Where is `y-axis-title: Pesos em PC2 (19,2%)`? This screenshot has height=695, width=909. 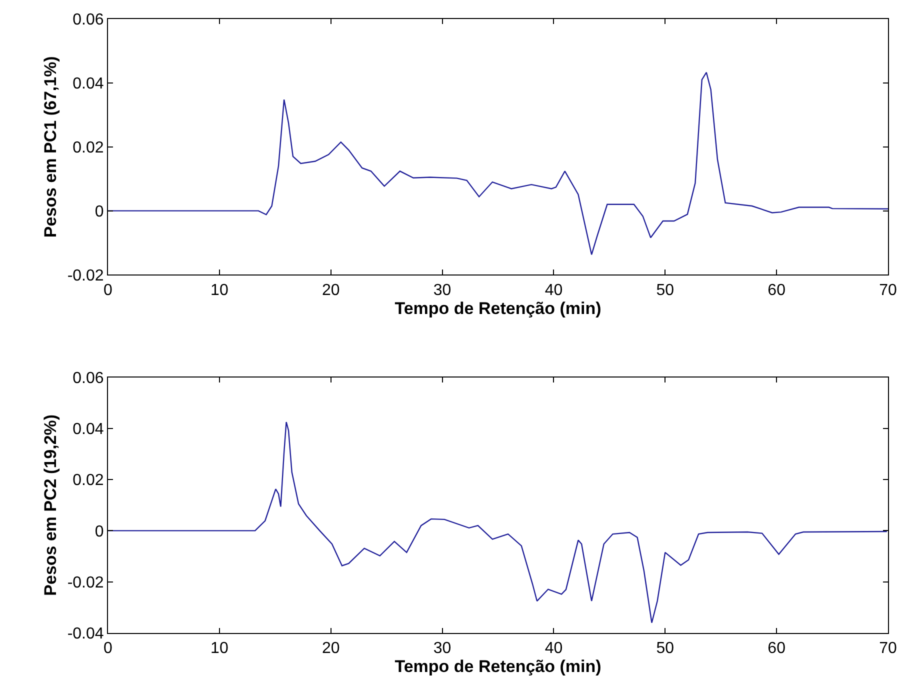 y-axis-title: Pesos em PC2 (19,2%) is located at coordinates (50, 505).